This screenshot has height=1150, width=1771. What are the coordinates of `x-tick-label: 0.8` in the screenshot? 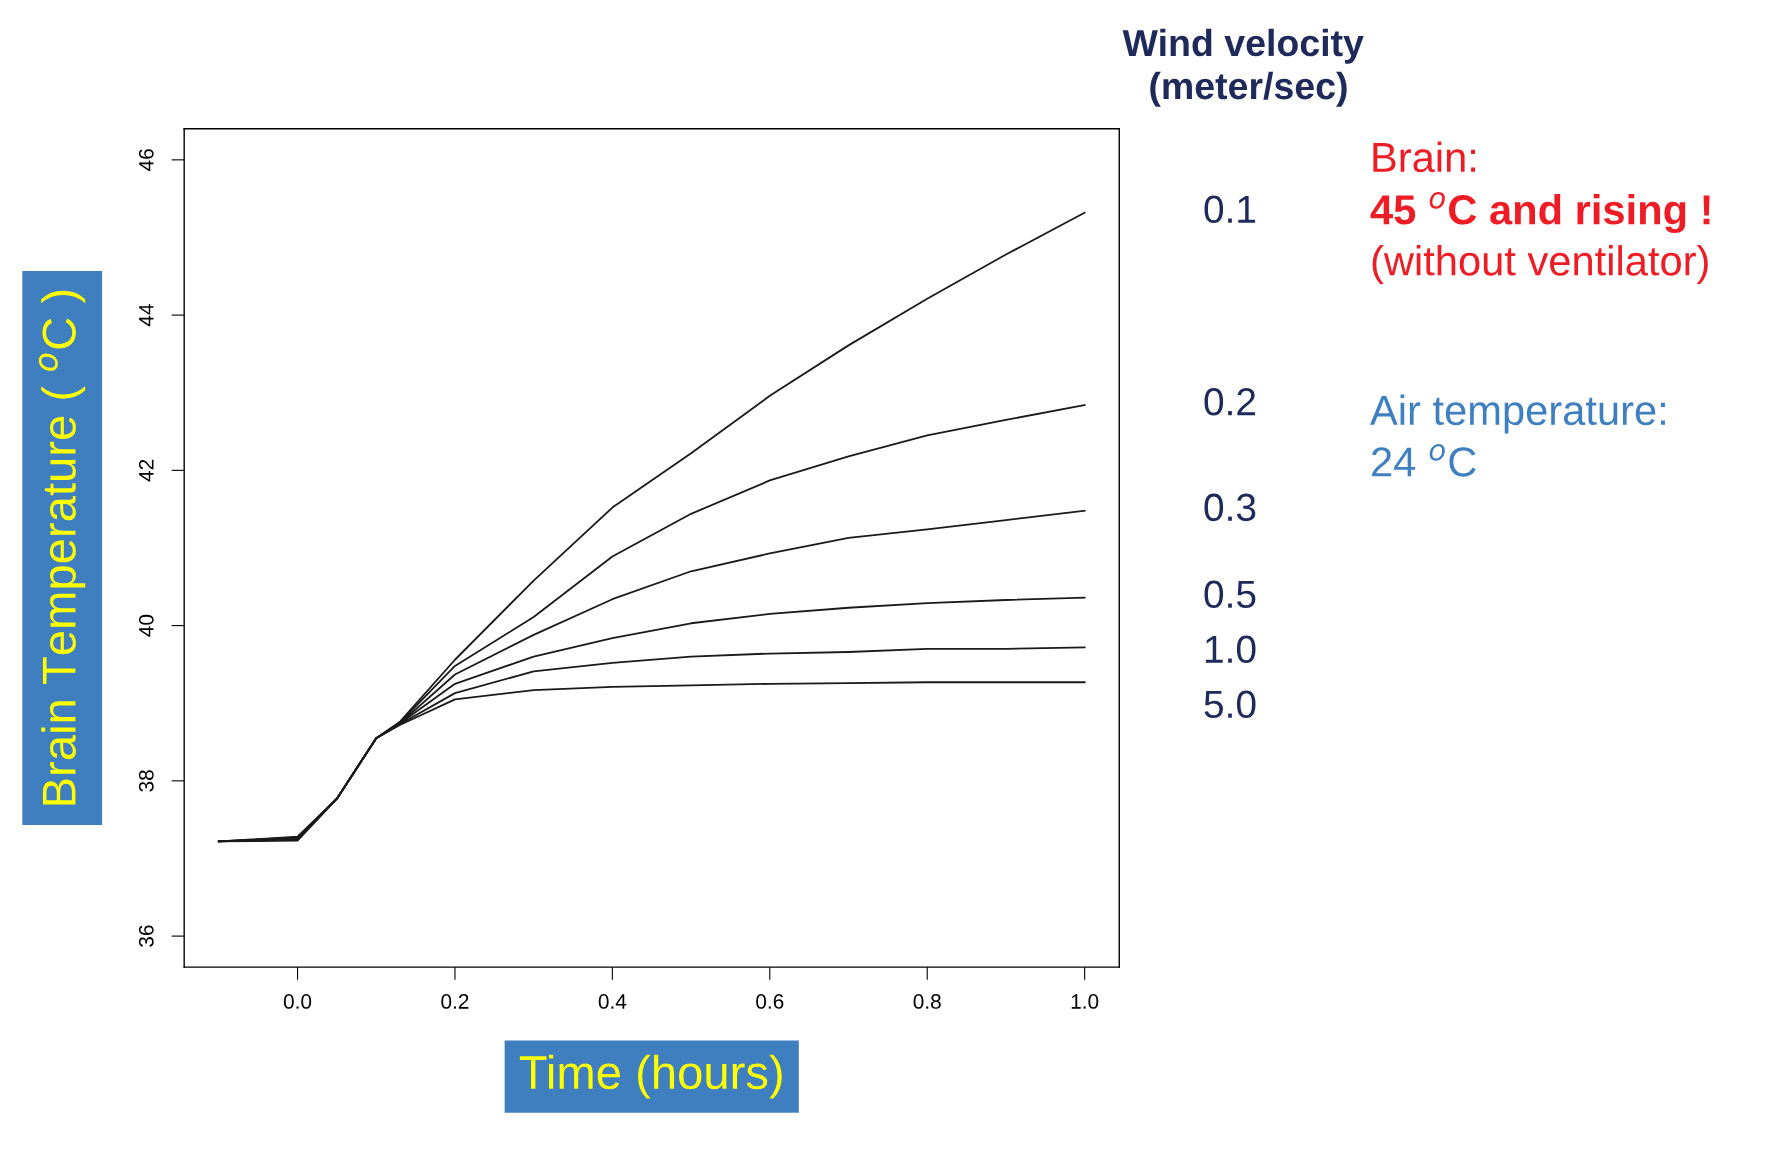 It's located at (927, 1001).